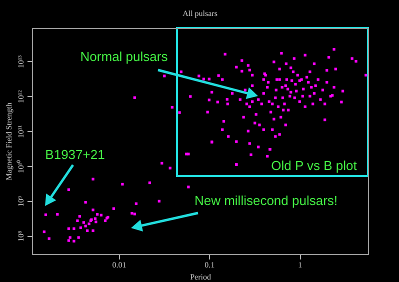  Describe the element at coordinates (21, 131) in the screenshot. I see `y-tick-label: 10¹¹` at that location.